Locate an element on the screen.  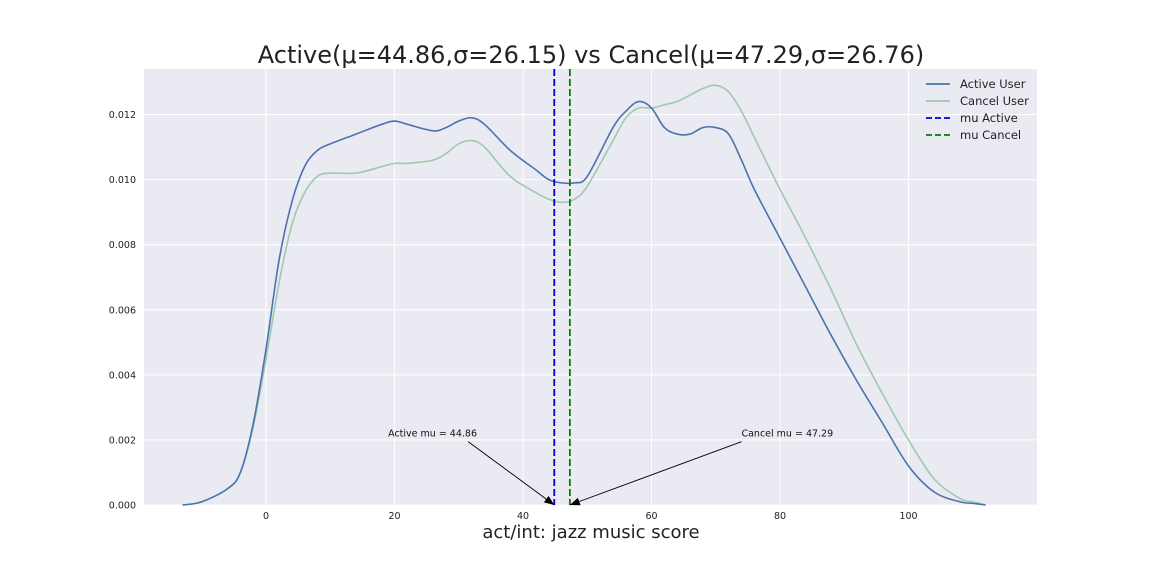
y-tick-label: 0.004 is located at coordinates (122, 375).